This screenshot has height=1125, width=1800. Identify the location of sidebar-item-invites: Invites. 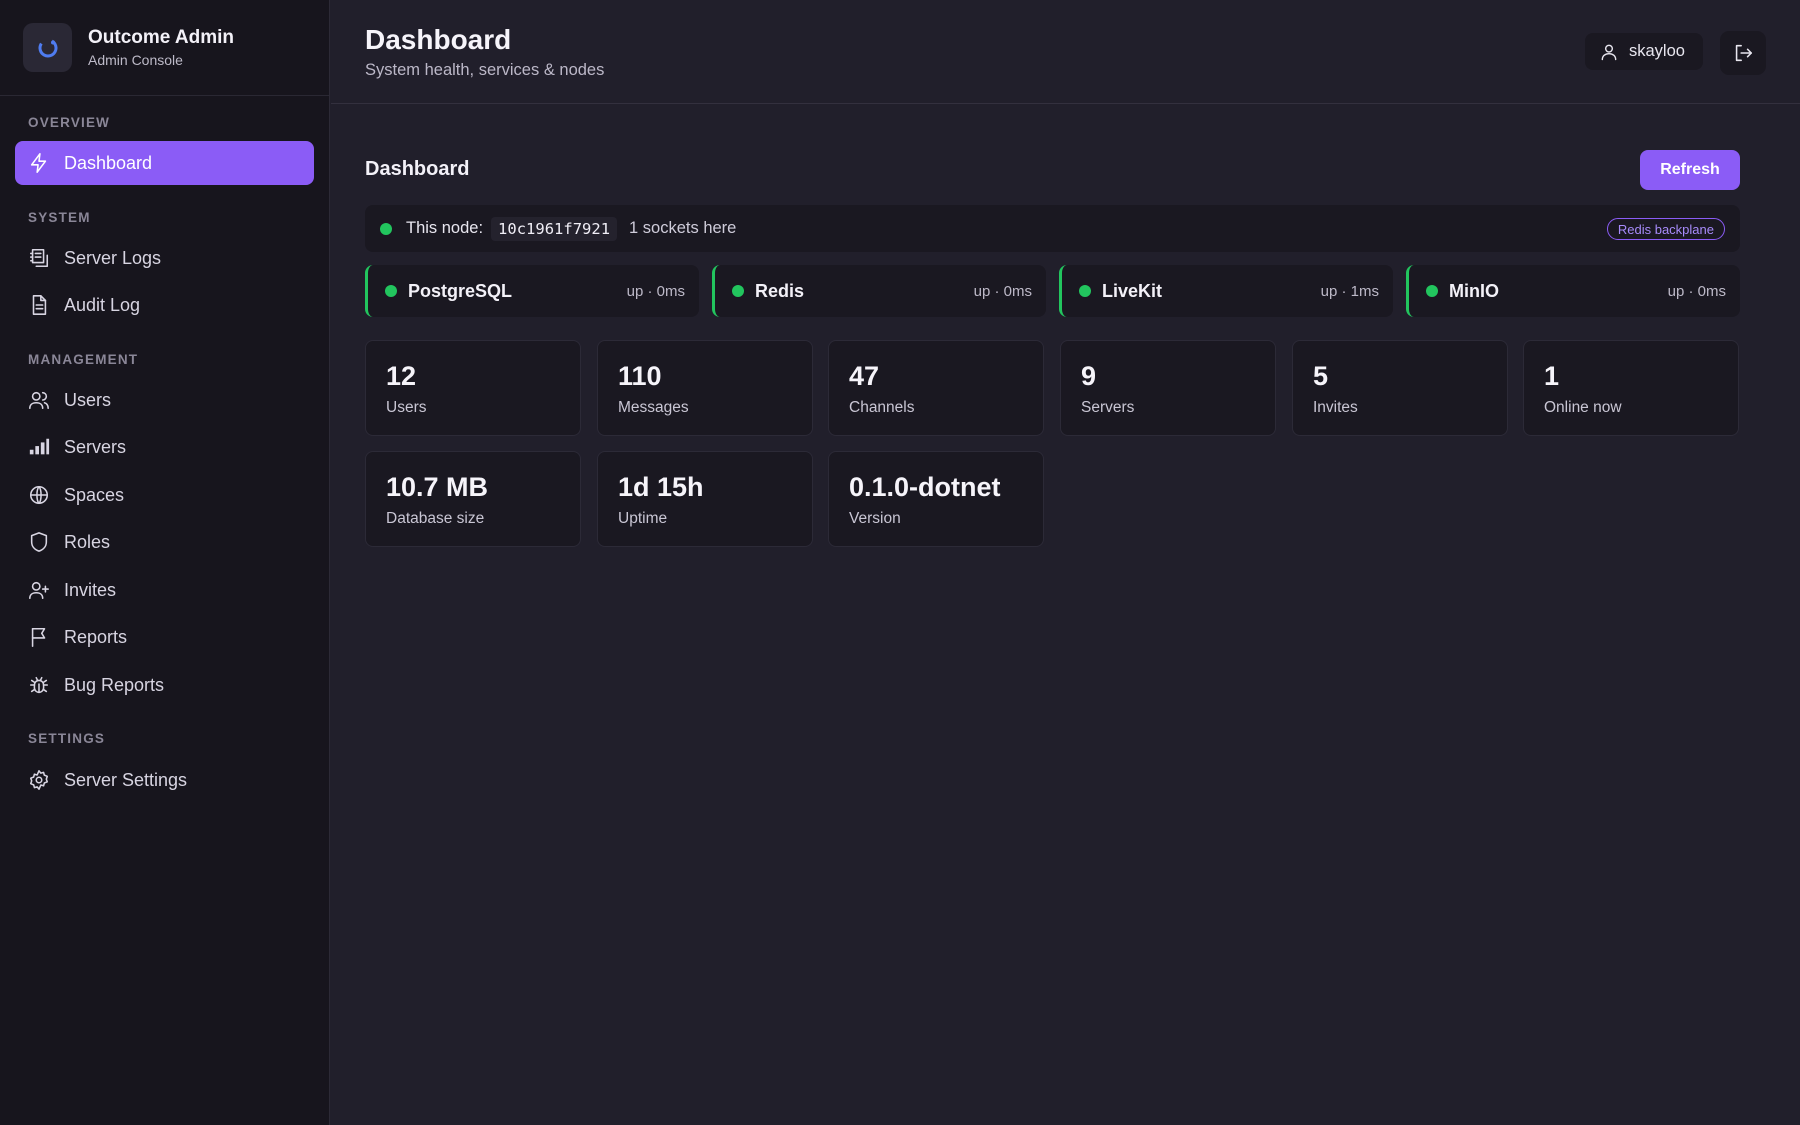
(164, 590).